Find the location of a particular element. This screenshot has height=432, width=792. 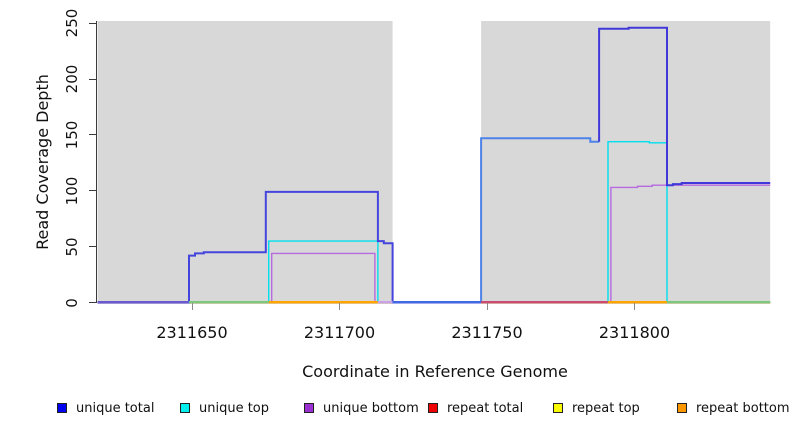

legend-item-unique-total: unique total is located at coordinates (105, 408).